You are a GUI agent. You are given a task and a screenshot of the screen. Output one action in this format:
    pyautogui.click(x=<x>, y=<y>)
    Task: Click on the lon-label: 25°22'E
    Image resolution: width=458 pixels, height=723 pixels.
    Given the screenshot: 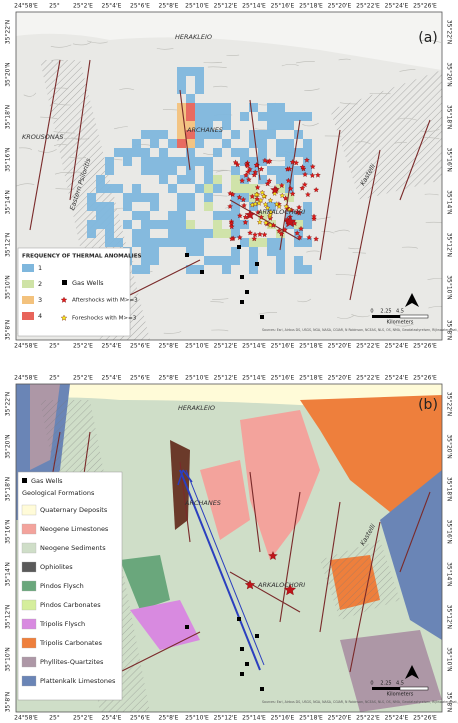 What is the action you would take?
    pyautogui.click(x=368, y=346)
    